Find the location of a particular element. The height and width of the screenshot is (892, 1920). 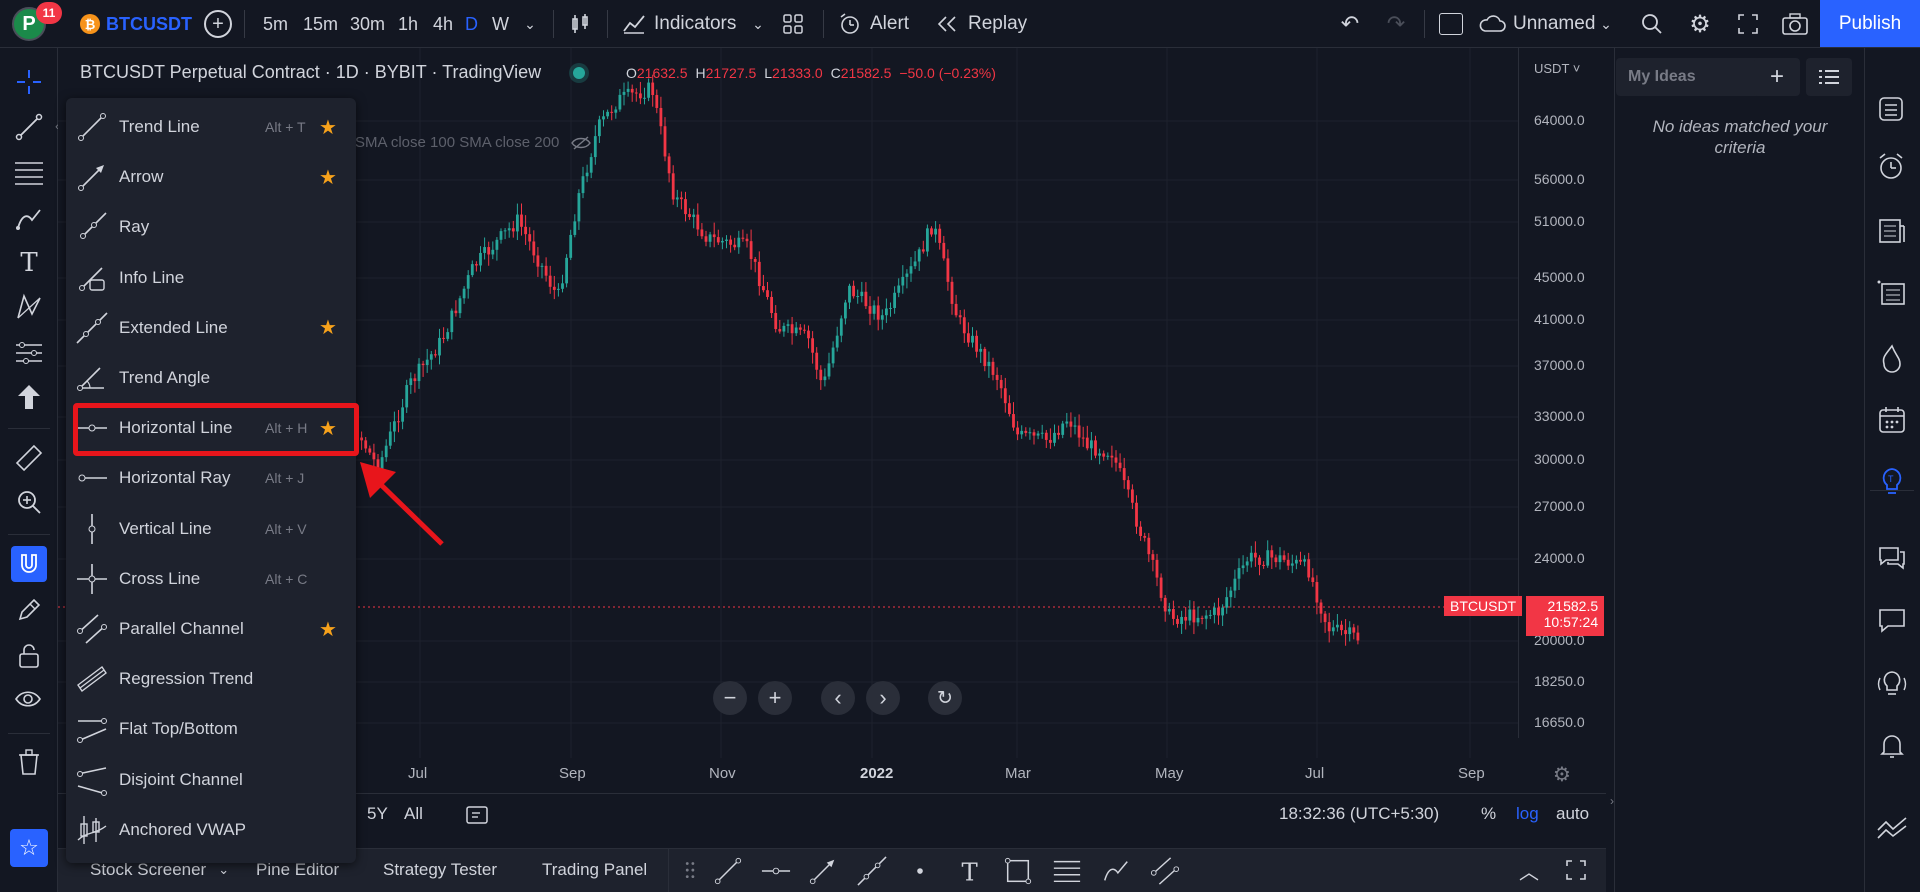

lock-icon is located at coordinates (29, 656).